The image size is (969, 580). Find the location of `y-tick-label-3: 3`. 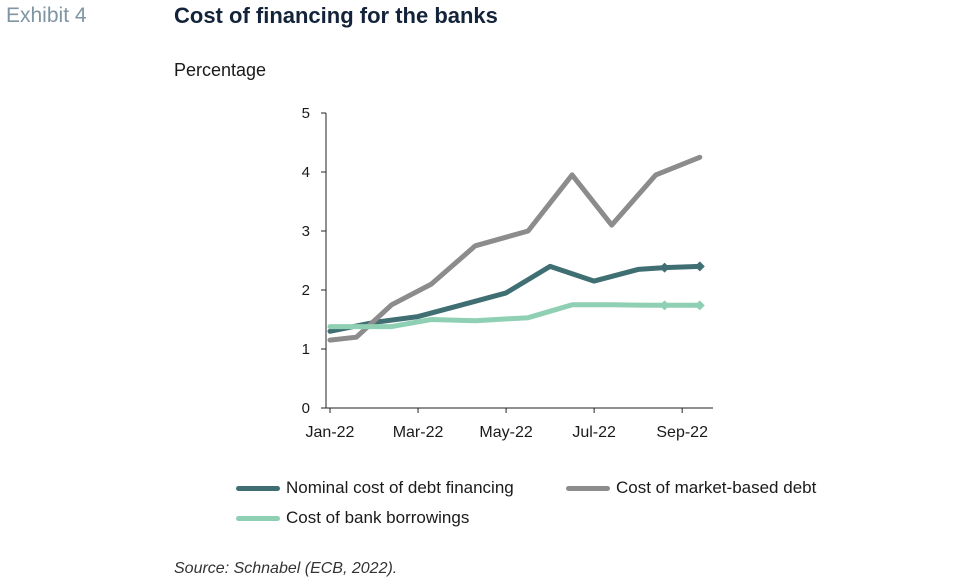

y-tick-label-3: 3 is located at coordinates (306, 231).